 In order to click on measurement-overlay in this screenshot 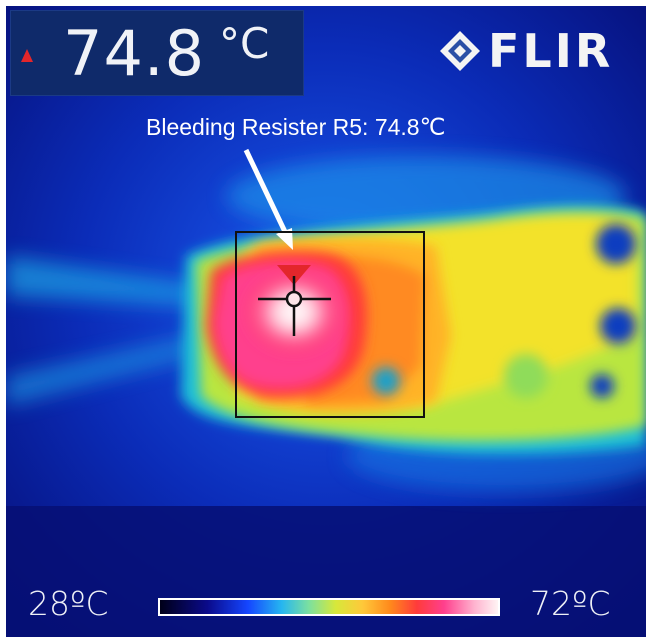, I will do `click(330, 283)`.